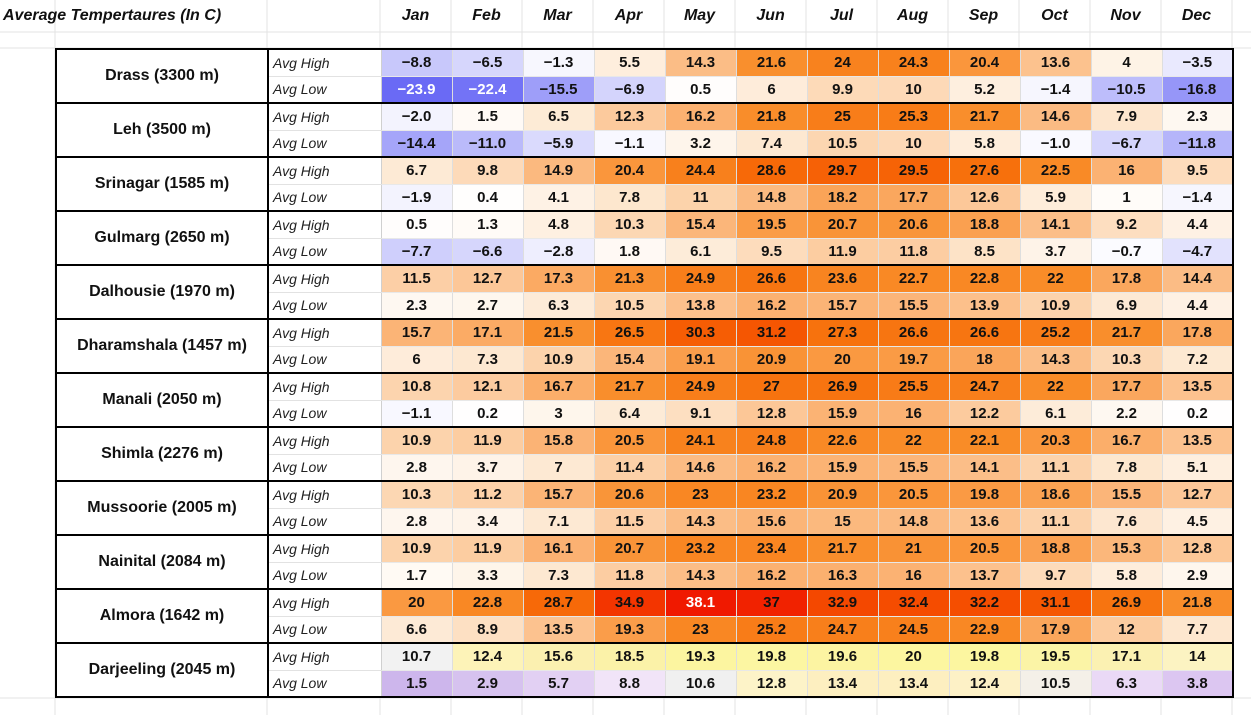 Image resolution: width=1251 pixels, height=715 pixels. What do you see at coordinates (843, 198) in the screenshot?
I see `temperature-cell: 18.2` at bounding box center [843, 198].